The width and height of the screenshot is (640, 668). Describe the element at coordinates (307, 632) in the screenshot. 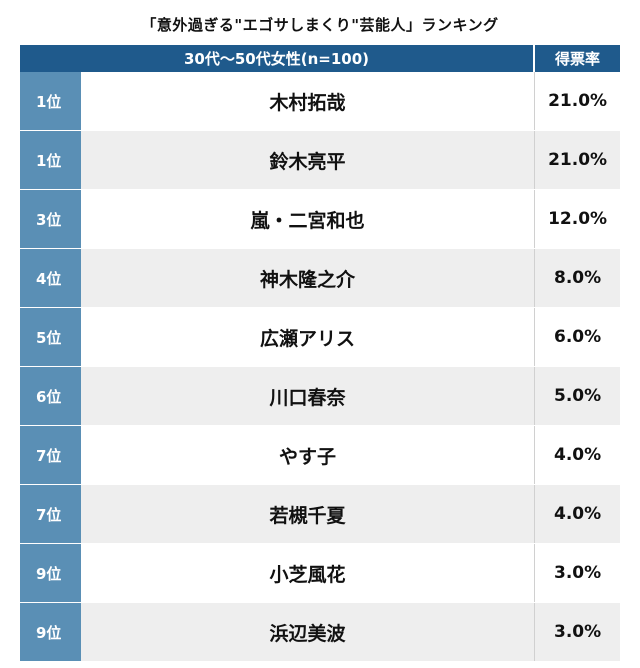

I see `name-cell: 浜辺美波` at that location.